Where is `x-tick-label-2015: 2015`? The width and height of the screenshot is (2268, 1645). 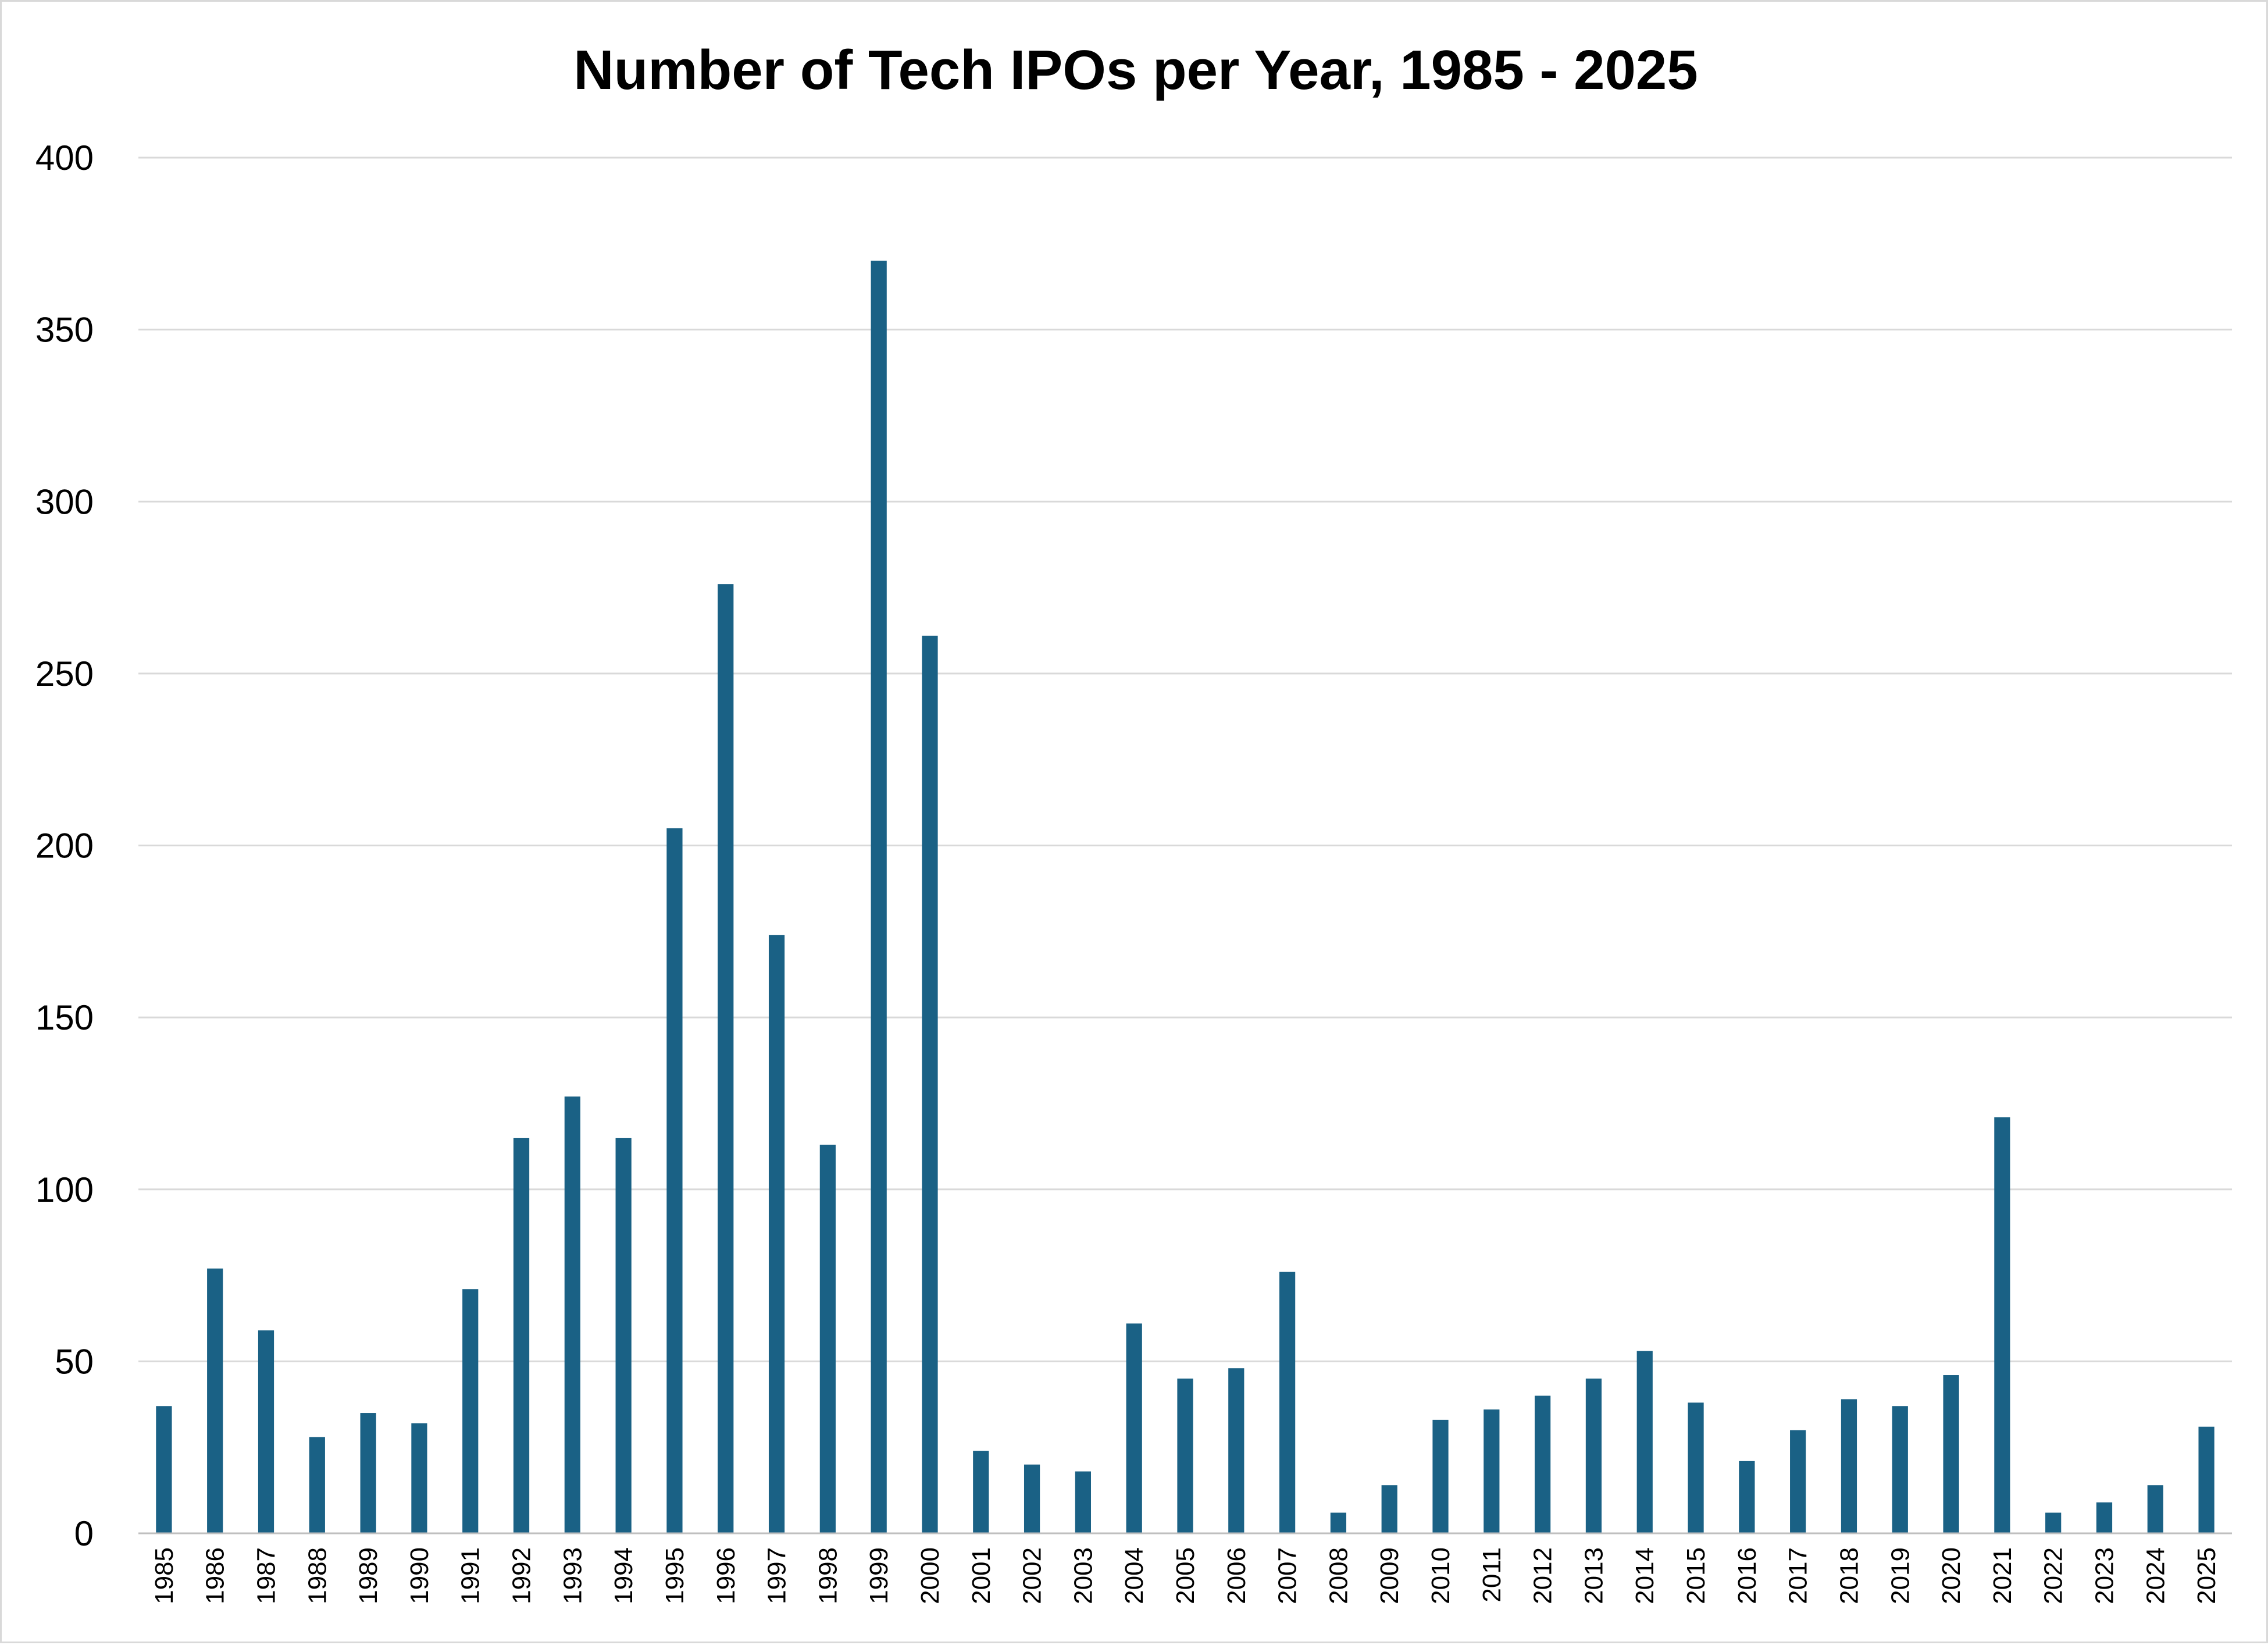 x-tick-label-2015: 2015 is located at coordinates (1696, 1575).